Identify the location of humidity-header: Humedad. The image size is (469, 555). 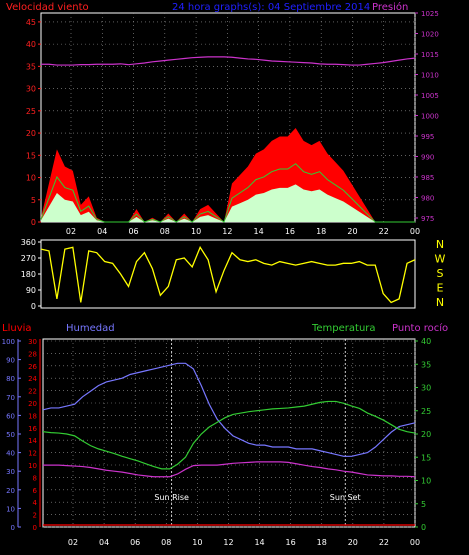
(90, 328).